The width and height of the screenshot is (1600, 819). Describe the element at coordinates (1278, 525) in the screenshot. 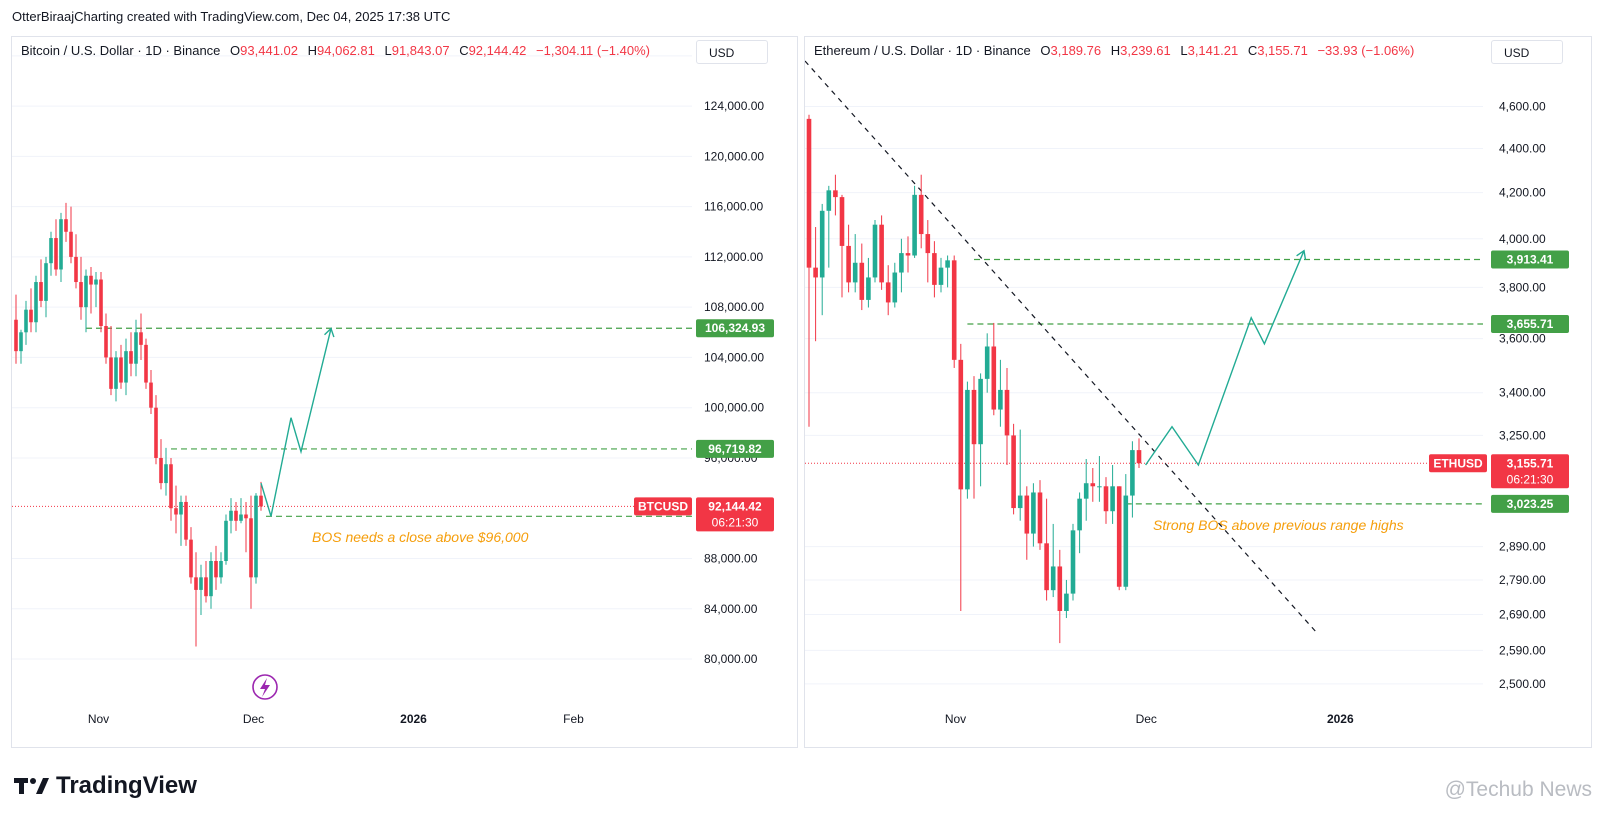

I see `eth-annotation: Strong BOS above previous range highs` at that location.